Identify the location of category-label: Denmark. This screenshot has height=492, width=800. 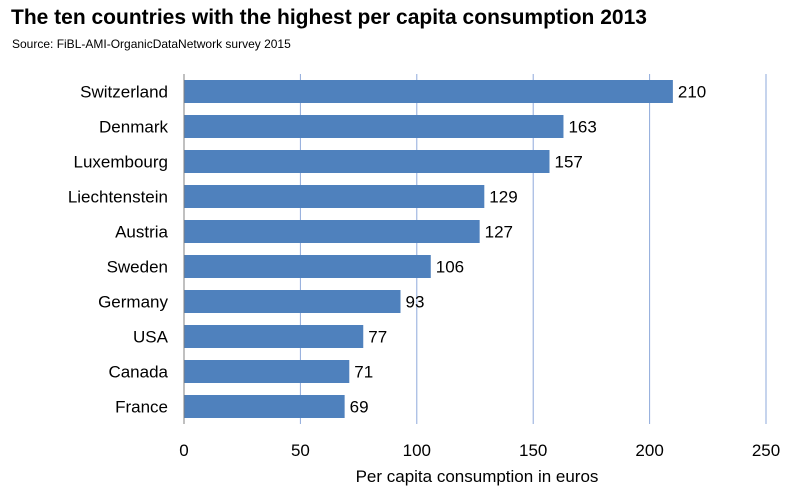
(133, 127).